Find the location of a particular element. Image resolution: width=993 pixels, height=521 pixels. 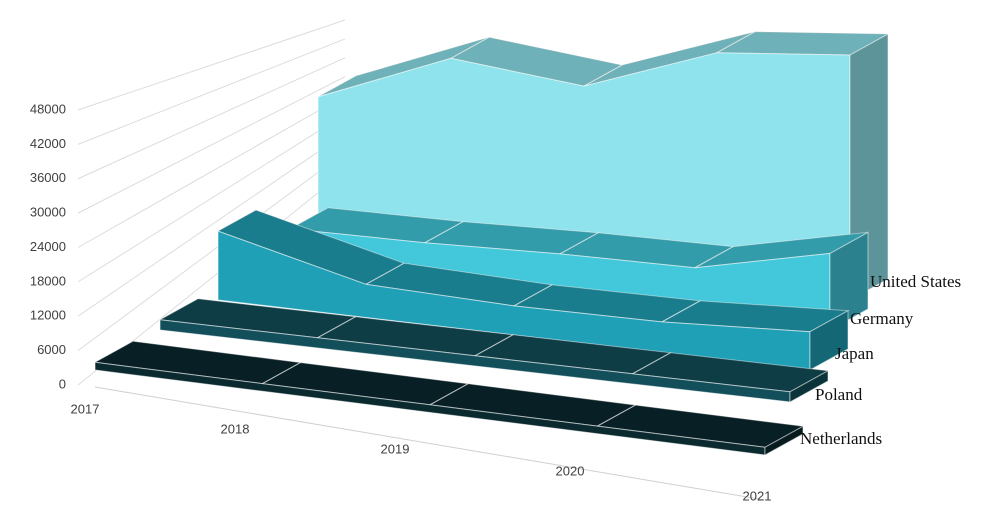

legend-label: Japan is located at coordinates (854, 353).